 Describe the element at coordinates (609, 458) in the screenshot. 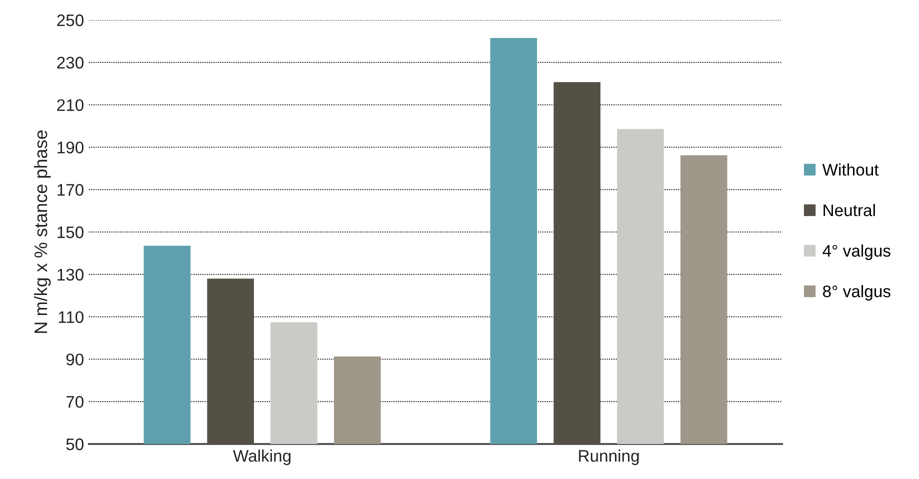

I see `x-tick-label: Running` at that location.